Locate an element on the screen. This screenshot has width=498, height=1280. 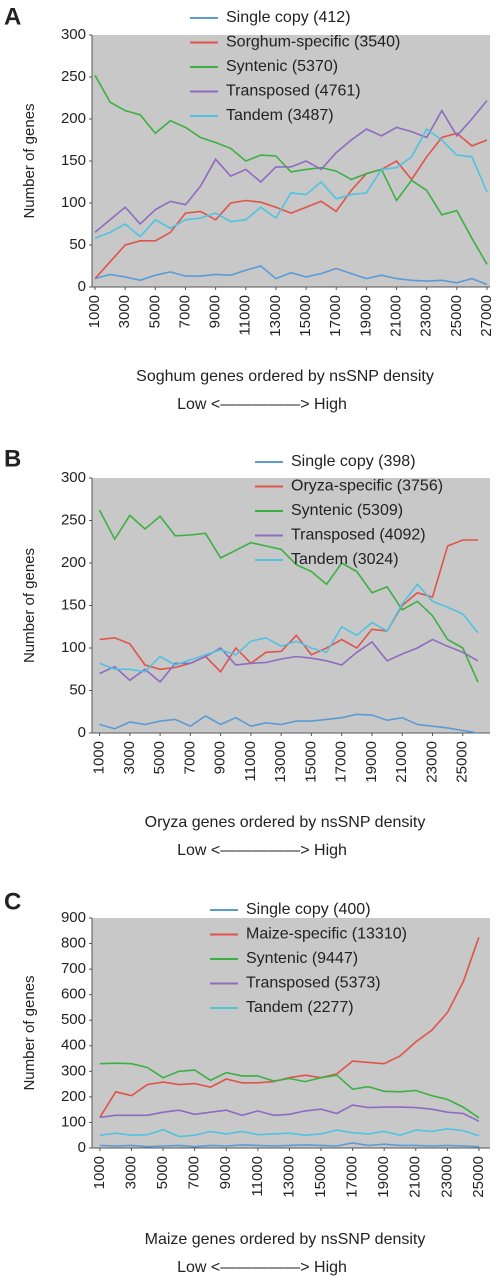
panel-label: B is located at coordinates (12, 458).